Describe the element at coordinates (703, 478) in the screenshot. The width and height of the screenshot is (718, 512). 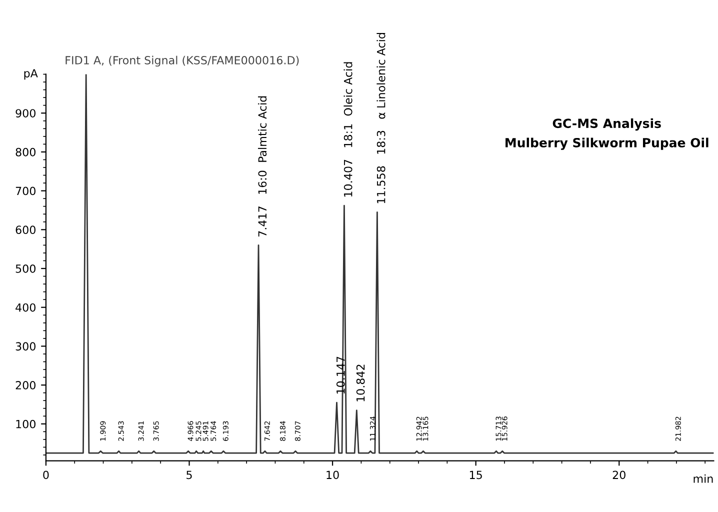
I see `x-axis-title: min` at that location.